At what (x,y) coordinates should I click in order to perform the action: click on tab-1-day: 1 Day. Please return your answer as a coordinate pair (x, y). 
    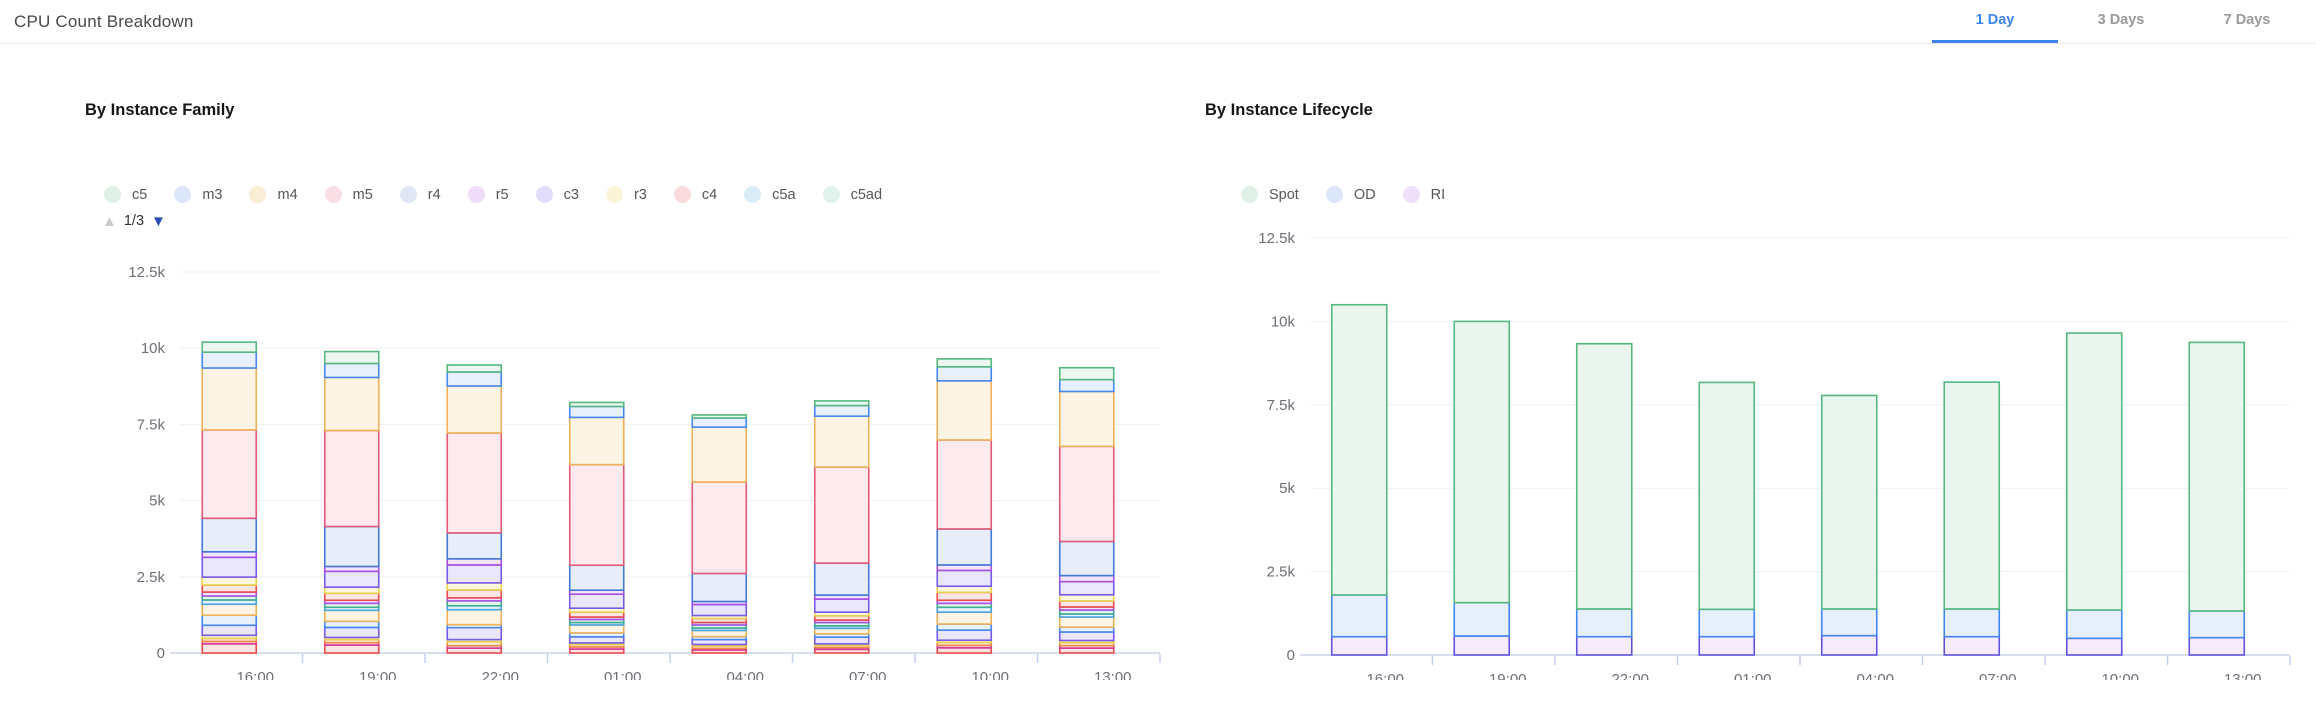
    Looking at the image, I should click on (1995, 21).